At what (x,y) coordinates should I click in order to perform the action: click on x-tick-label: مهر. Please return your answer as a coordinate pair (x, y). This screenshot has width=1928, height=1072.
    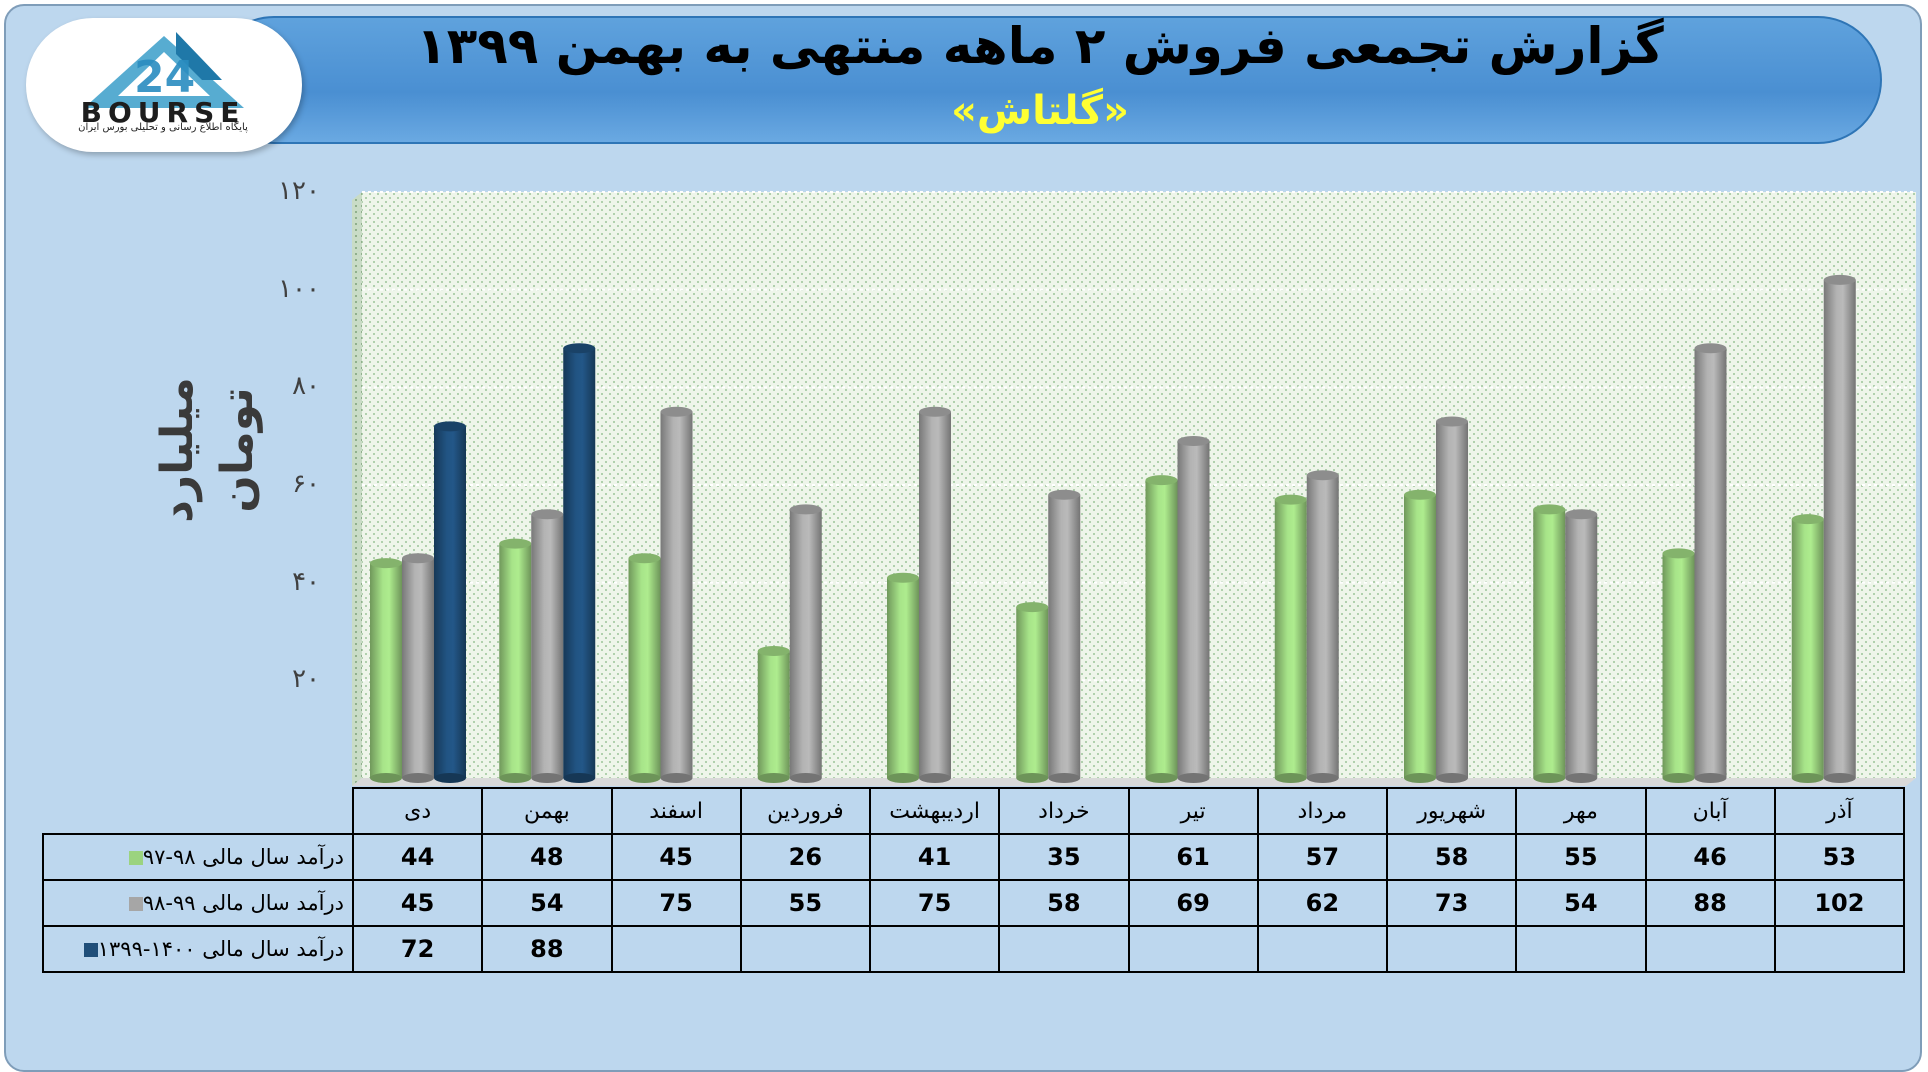
    Looking at the image, I should click on (1581, 811).